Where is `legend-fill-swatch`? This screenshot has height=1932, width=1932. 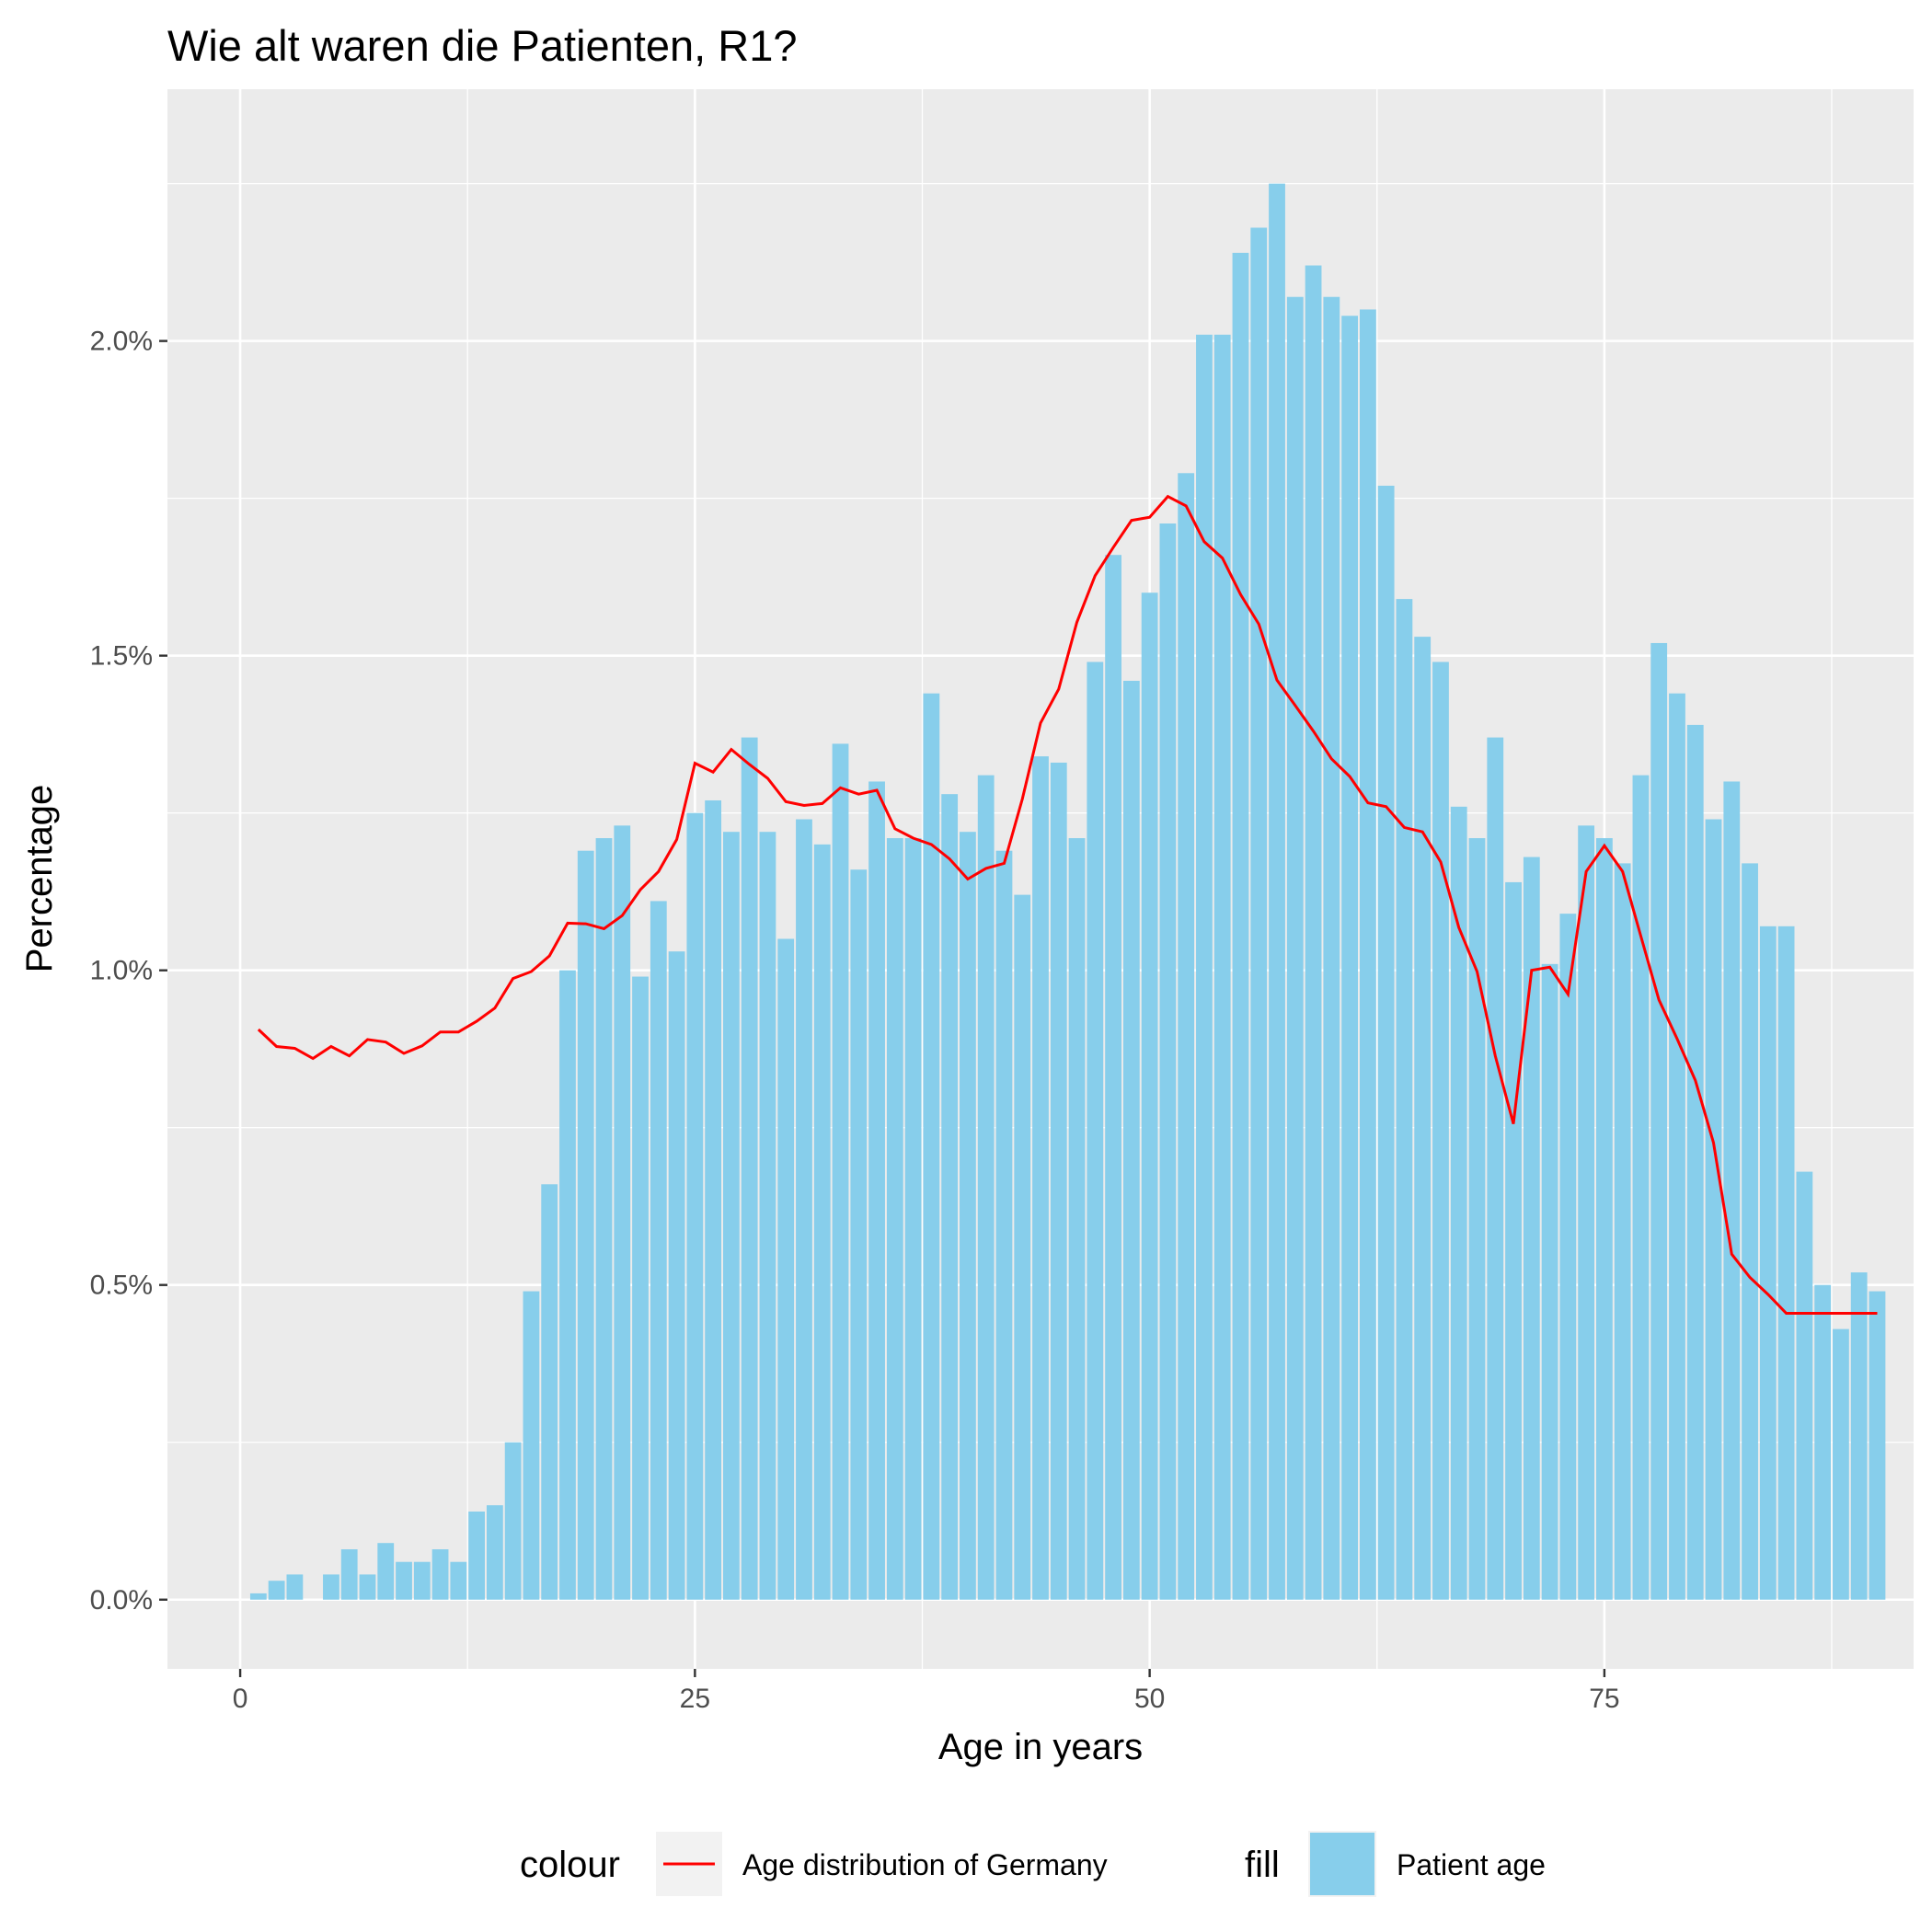
legend-fill-swatch is located at coordinates (1342, 1864).